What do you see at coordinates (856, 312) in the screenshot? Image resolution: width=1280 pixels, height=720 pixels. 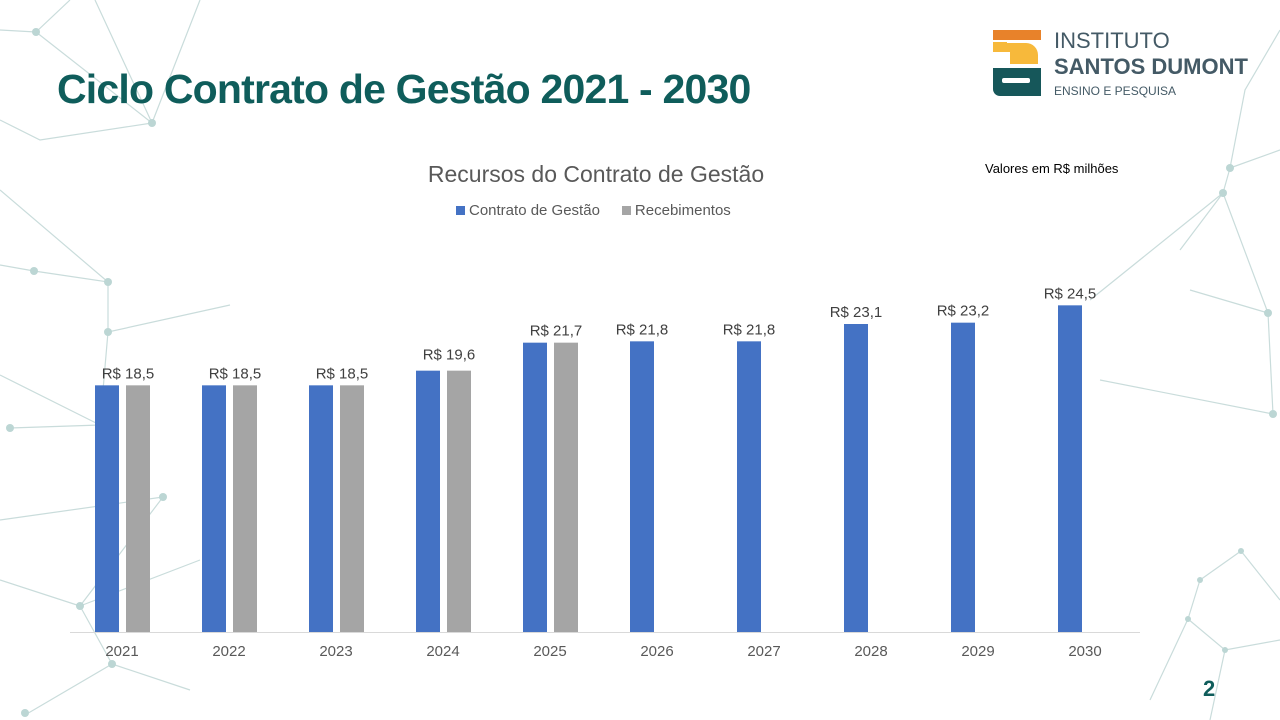 I see `data-label: R$ 23,1` at bounding box center [856, 312].